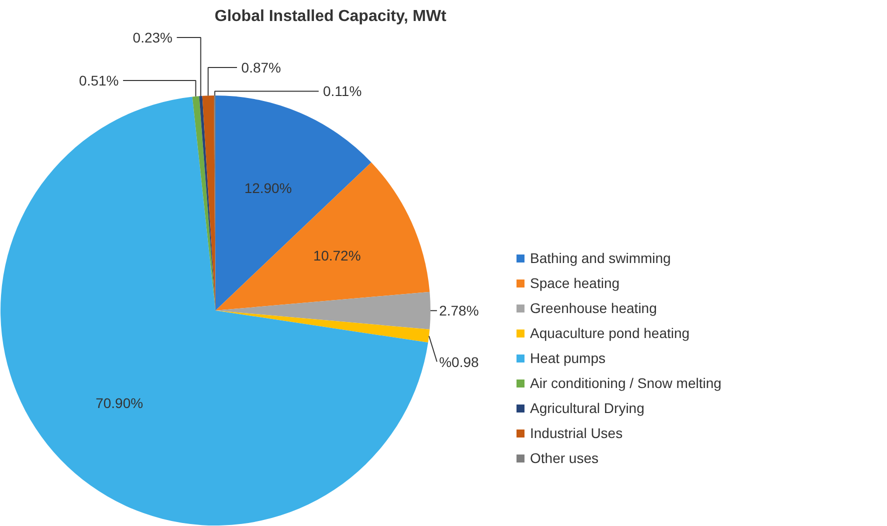 The image size is (887, 526). What do you see at coordinates (99, 80) in the screenshot?
I see `data-label: 0.51%` at bounding box center [99, 80].